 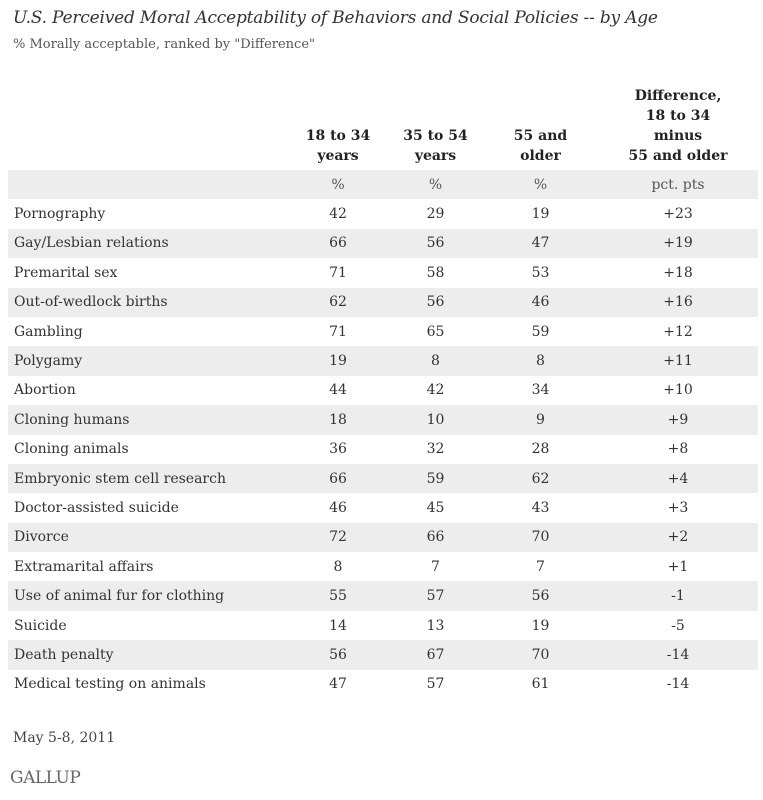 I want to click on value-cell: 55, so click(x=338, y=596).